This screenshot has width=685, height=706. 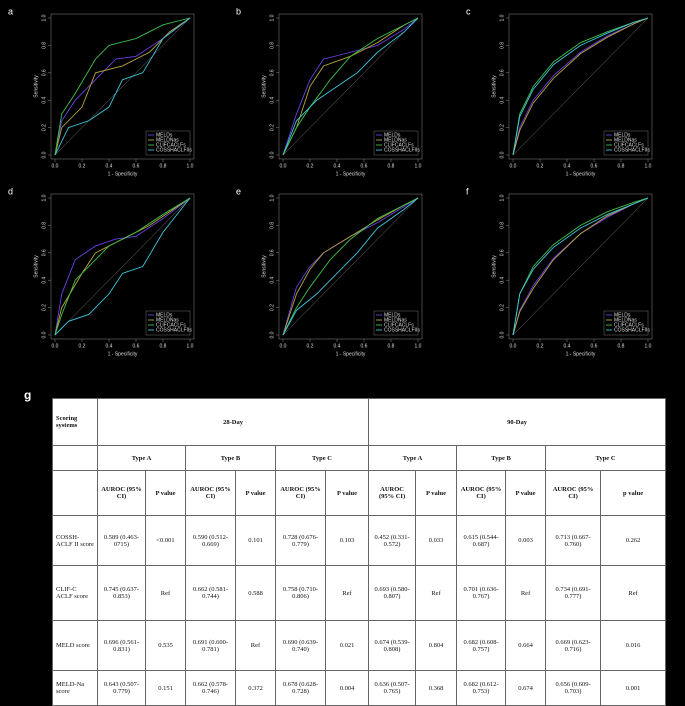 I want to click on table-cell: 0.151, so click(x=165, y=688).